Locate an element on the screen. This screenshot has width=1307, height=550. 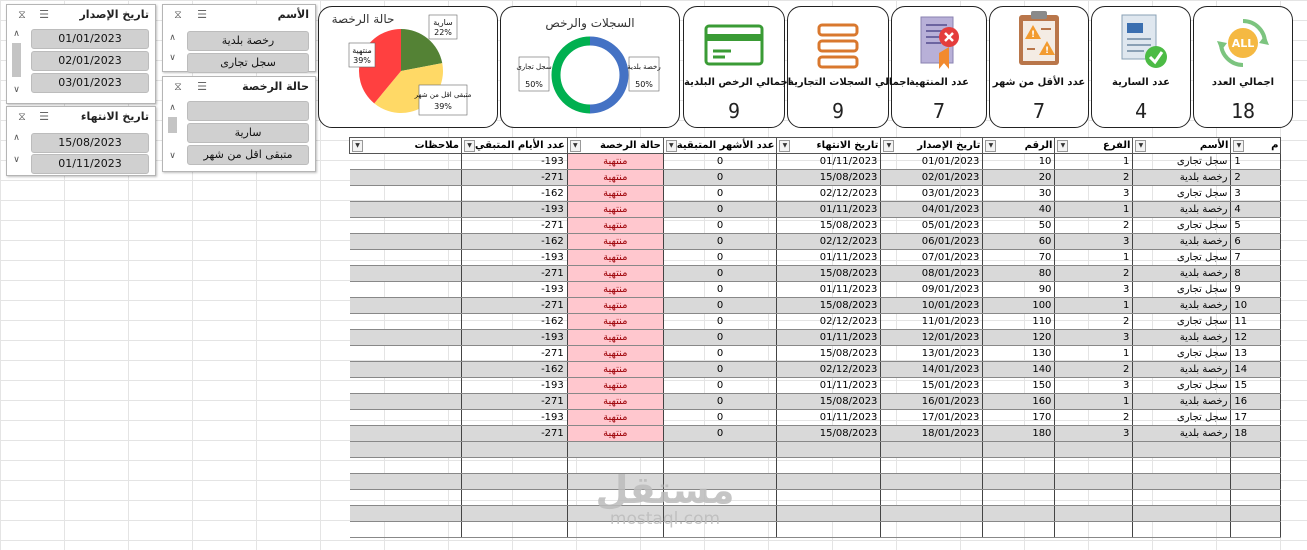
kpi-card-commercial-records: اجمالي السجلات التجارية 9 is located at coordinates (848, 67).